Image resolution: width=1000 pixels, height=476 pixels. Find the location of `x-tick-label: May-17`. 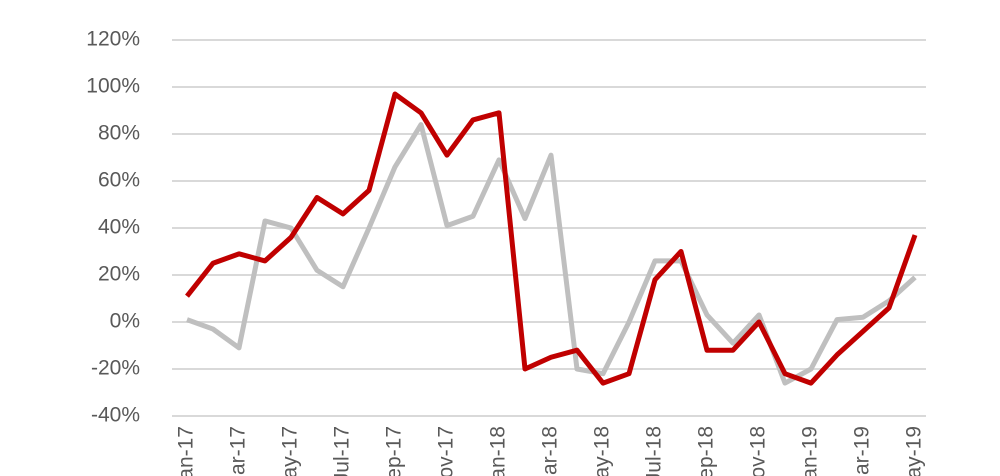

x-tick-label: May-17 is located at coordinates (290, 451).